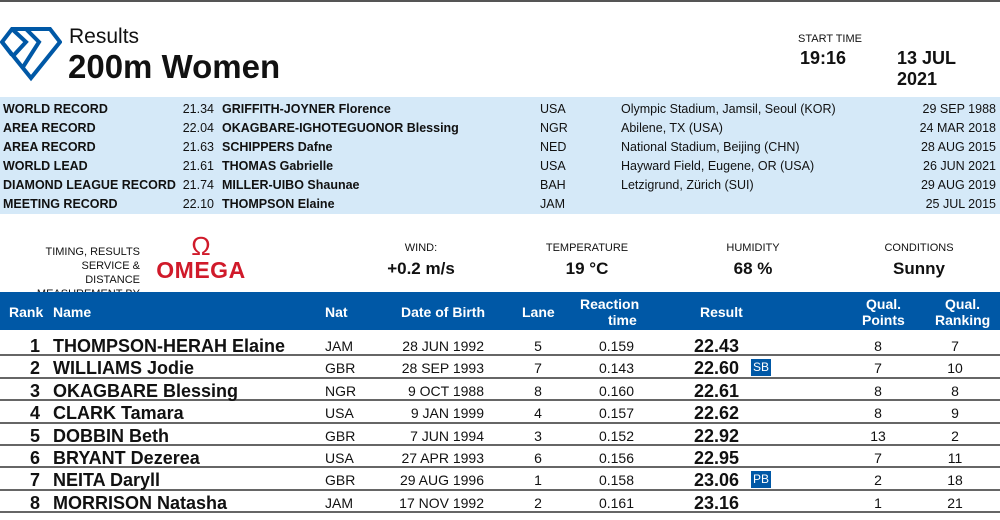 This screenshot has height=520, width=1000. What do you see at coordinates (672, 128) in the screenshot?
I see `record-venue: Abilene, TX (USA)` at bounding box center [672, 128].